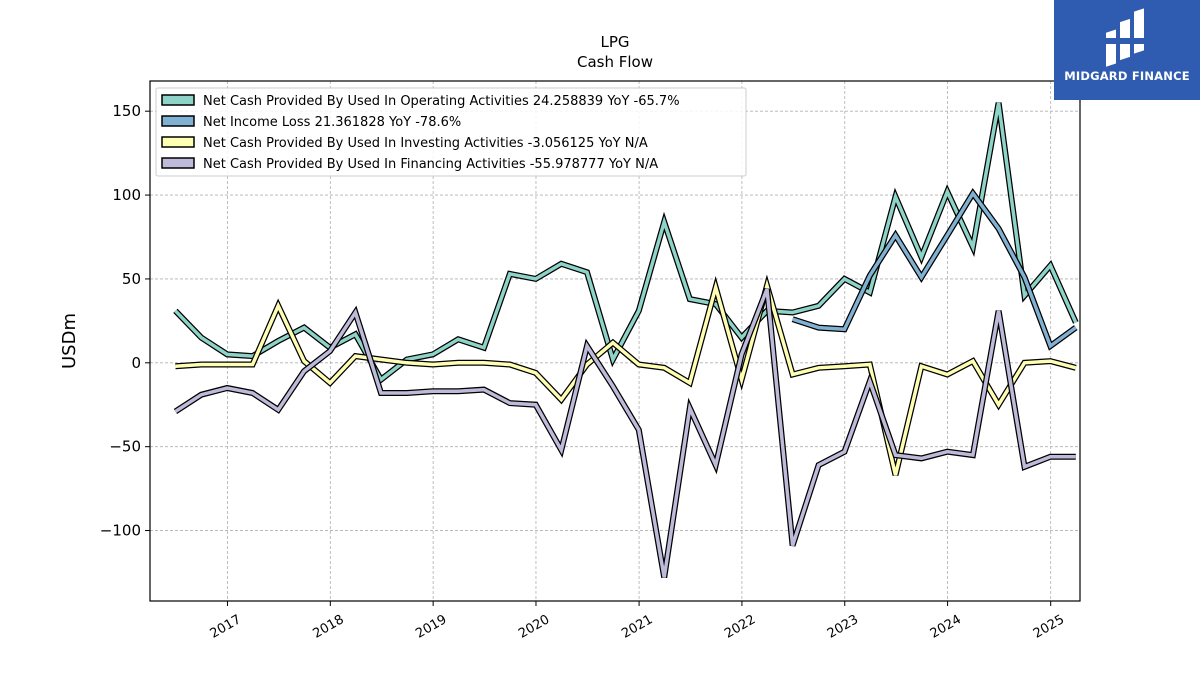 This screenshot has height=675, width=1200. Describe the element at coordinates (226, 627) in the screenshot. I see `x-tick-label: 2017` at that location.